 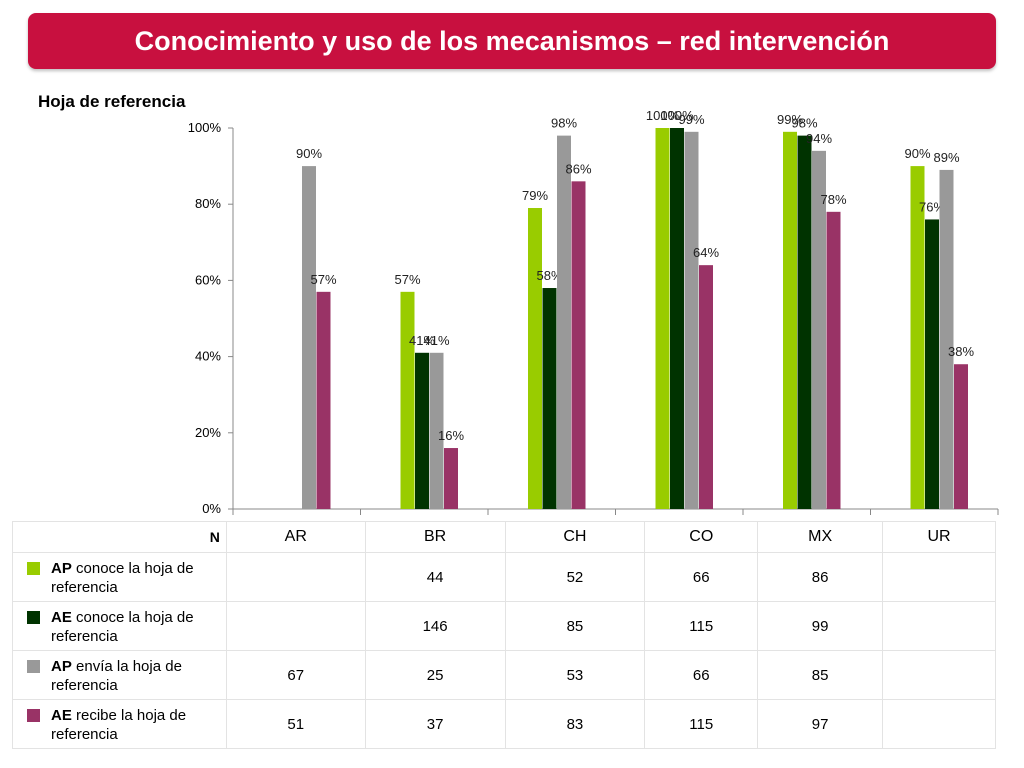 What do you see at coordinates (295, 675) in the screenshot?
I see `table-cell: 67` at bounding box center [295, 675].